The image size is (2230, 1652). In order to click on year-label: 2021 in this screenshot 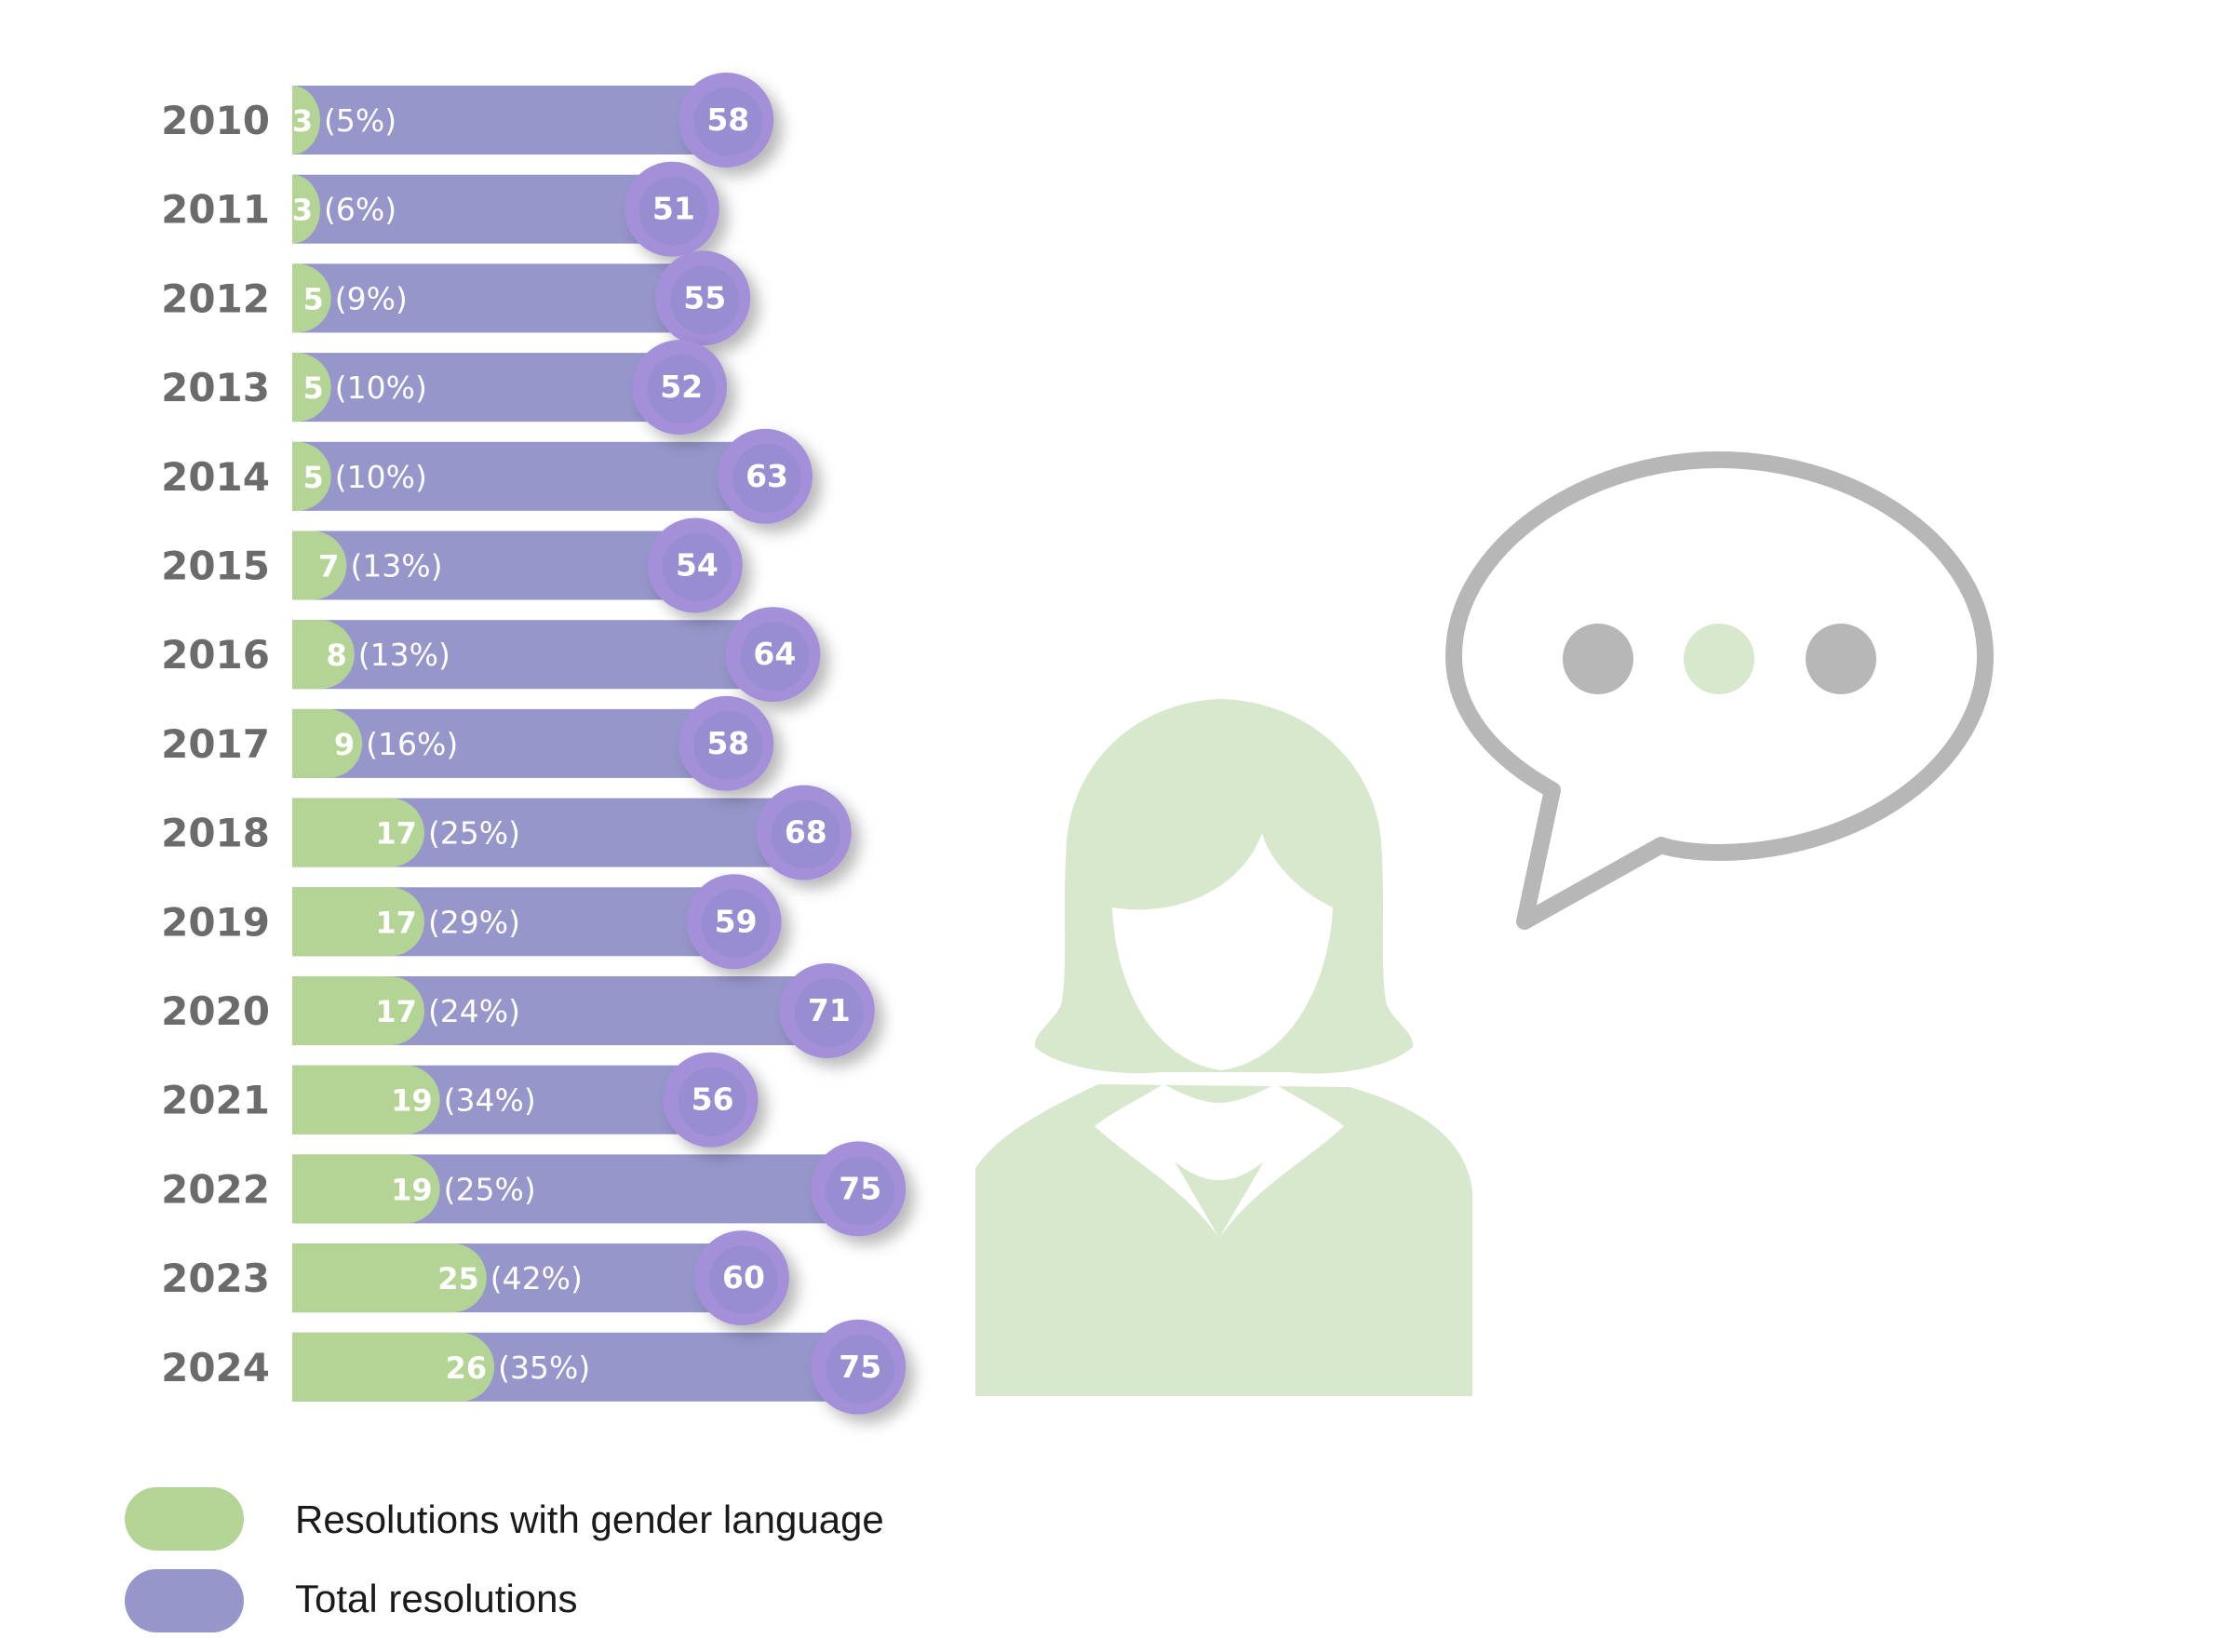, I will do `click(216, 1100)`.